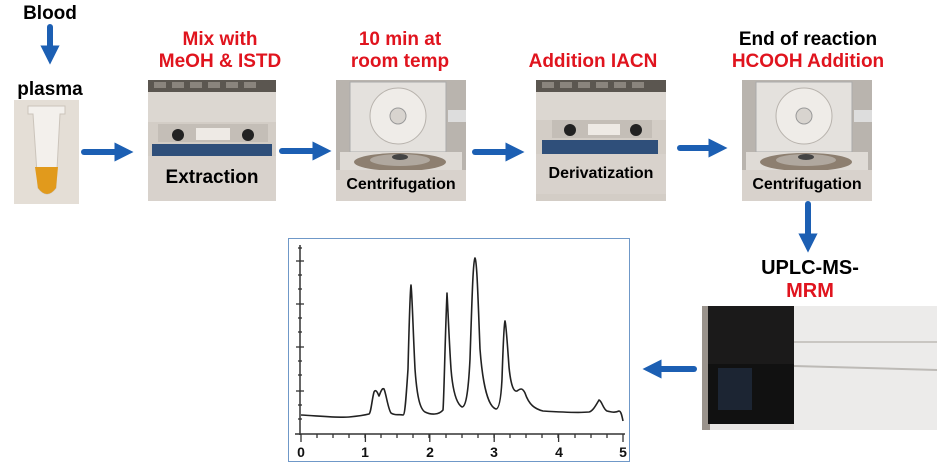 This screenshot has width=937, height=466. I want to click on step-2-annotation: 10 min at room temp, so click(400, 51).